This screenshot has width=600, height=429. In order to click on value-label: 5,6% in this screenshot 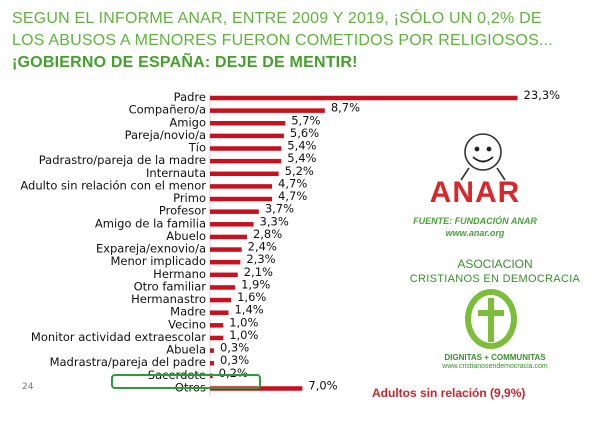, I will do `click(304, 133)`.